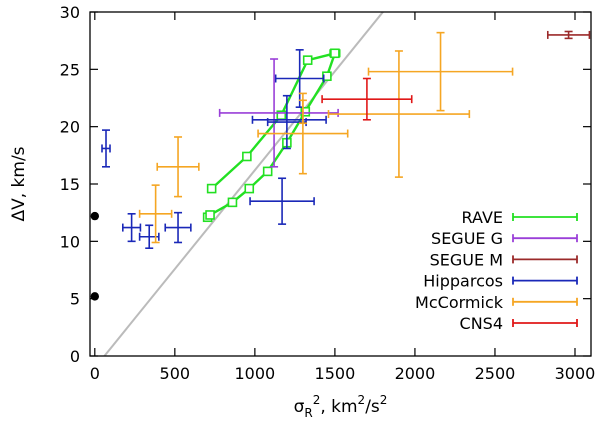 The height and width of the screenshot is (424, 600). I want to click on series-segue-m, so click(568, 35).